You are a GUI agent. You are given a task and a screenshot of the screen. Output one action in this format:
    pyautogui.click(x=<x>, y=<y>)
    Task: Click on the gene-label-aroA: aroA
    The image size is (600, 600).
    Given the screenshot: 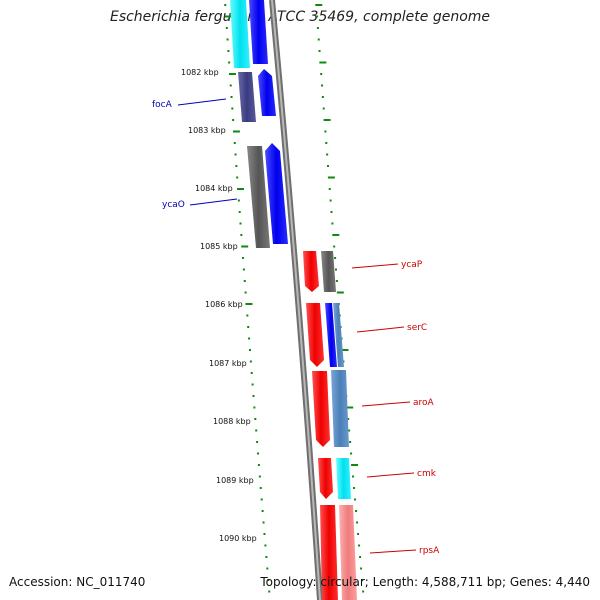 What is the action you would take?
    pyautogui.click(x=424, y=403)
    